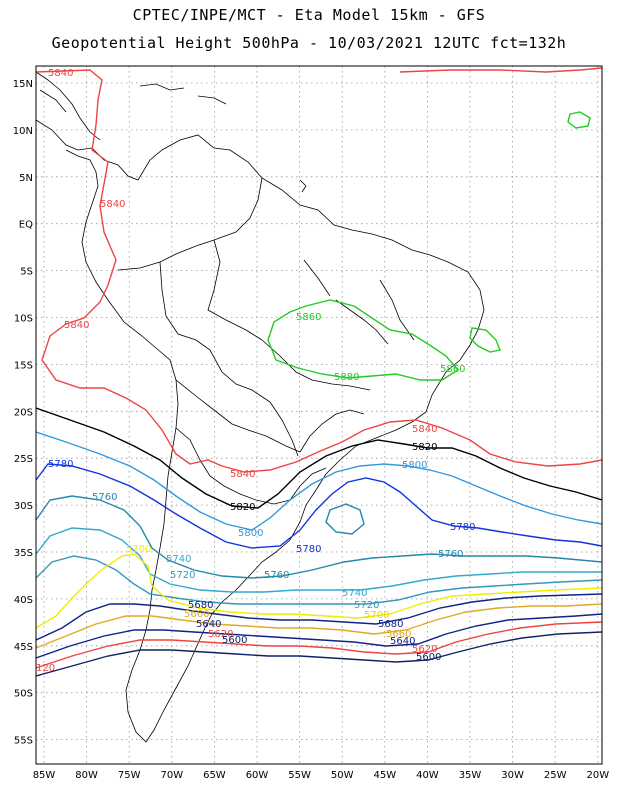 This screenshot has width=618, height=800. What do you see at coordinates (23, 459) in the screenshot?
I see `latitude-label: 25S` at bounding box center [23, 459].